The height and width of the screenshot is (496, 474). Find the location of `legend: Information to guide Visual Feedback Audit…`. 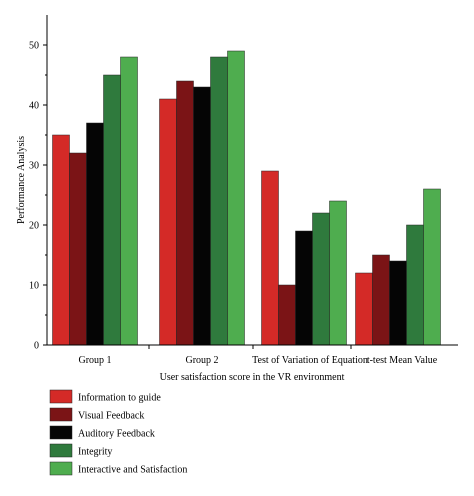

legend: Information to guide Visual Feedback Audit… is located at coordinates (118, 432).